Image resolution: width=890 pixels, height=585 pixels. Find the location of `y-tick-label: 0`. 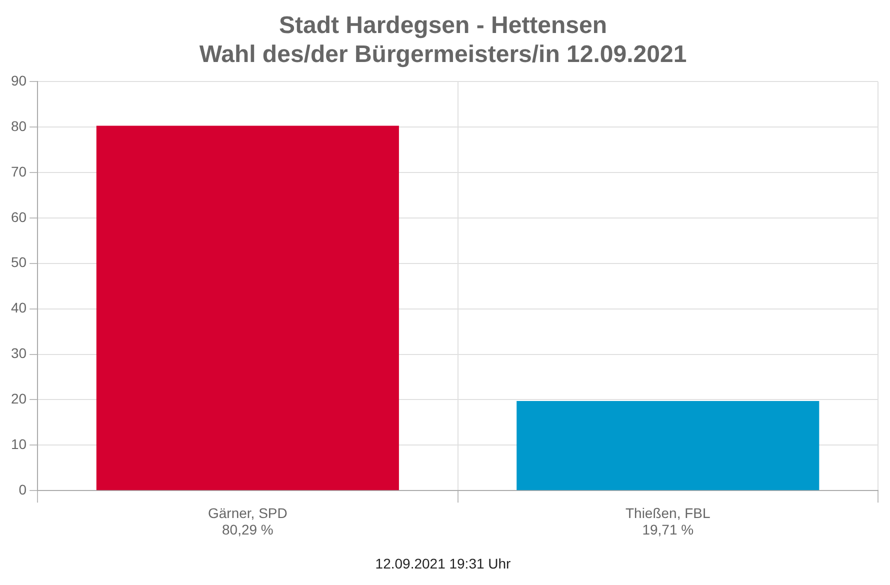

y-tick-label: 0 is located at coordinates (22, 489).